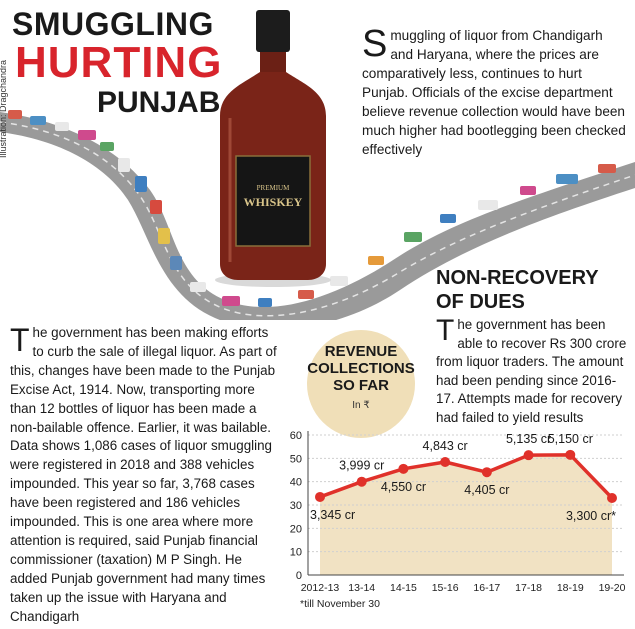 The width and height of the screenshot is (635, 629). Describe the element at coordinates (403, 588) in the screenshot. I see `x-tick-label: 14-15` at that location.